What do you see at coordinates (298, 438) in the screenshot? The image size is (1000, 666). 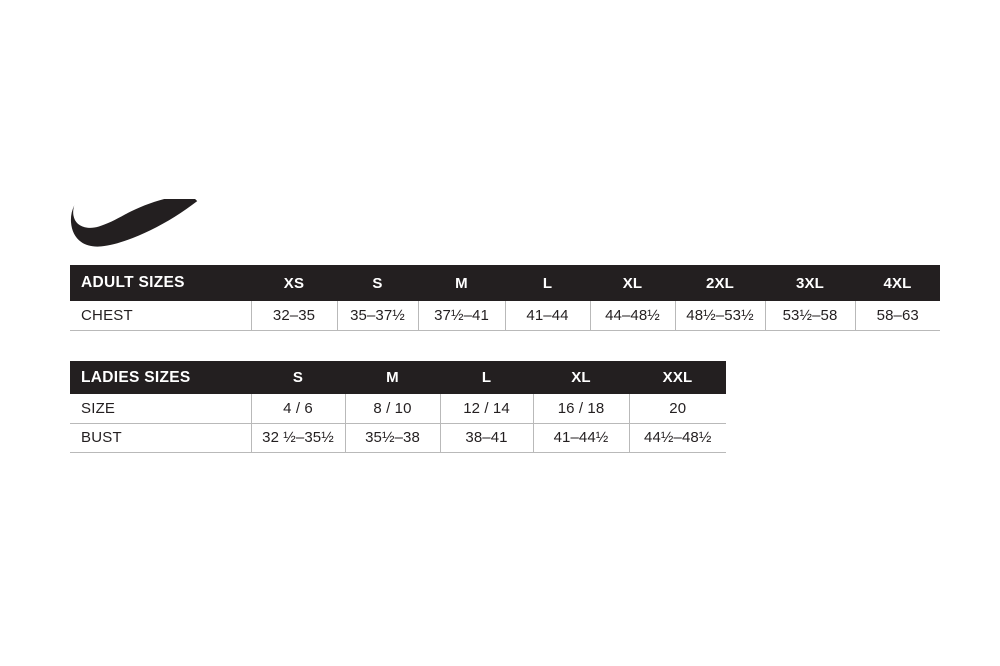 I see `ladies-bust-s: 32 ½–35½` at bounding box center [298, 438].